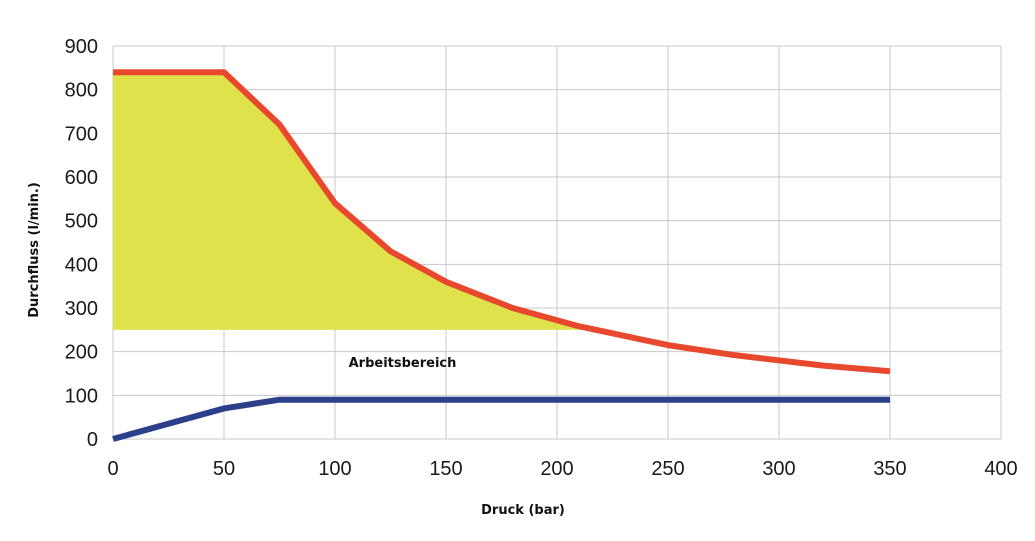 The width and height of the screenshot is (1035, 541). Describe the element at coordinates (523, 510) in the screenshot. I see `x-axis-label: Druck (bar)` at that location.